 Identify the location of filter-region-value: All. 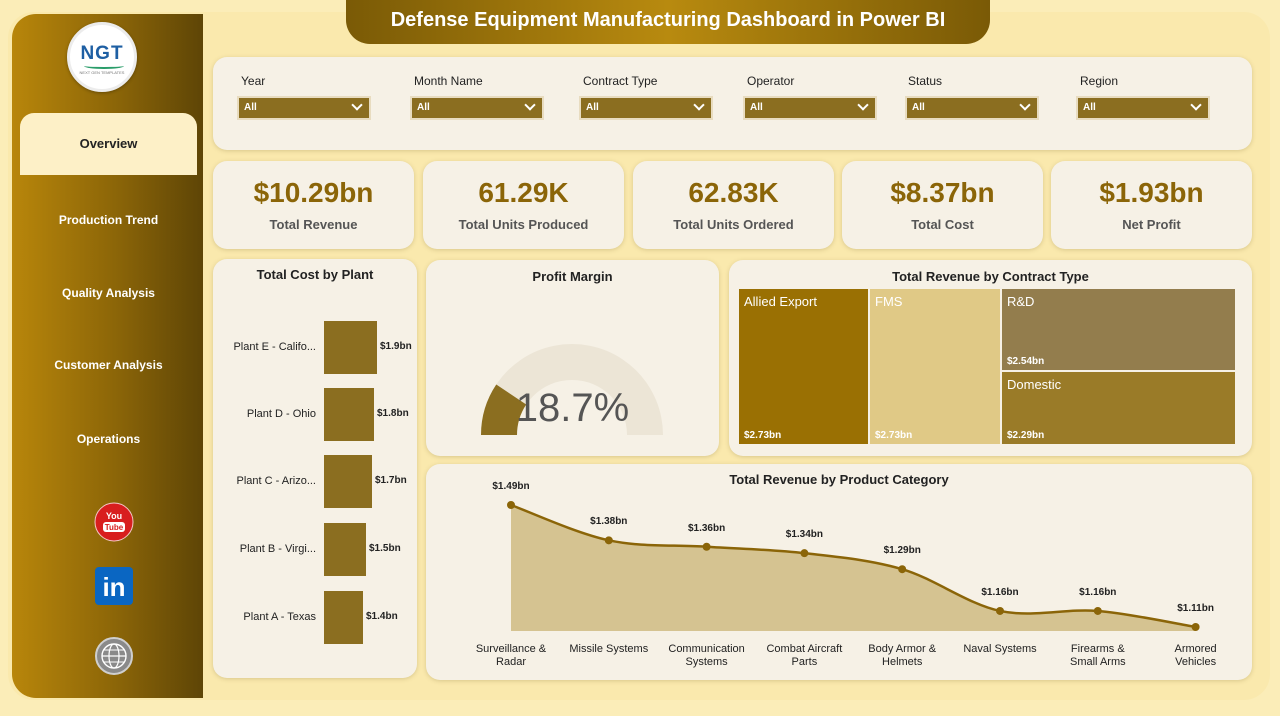
(1089, 107).